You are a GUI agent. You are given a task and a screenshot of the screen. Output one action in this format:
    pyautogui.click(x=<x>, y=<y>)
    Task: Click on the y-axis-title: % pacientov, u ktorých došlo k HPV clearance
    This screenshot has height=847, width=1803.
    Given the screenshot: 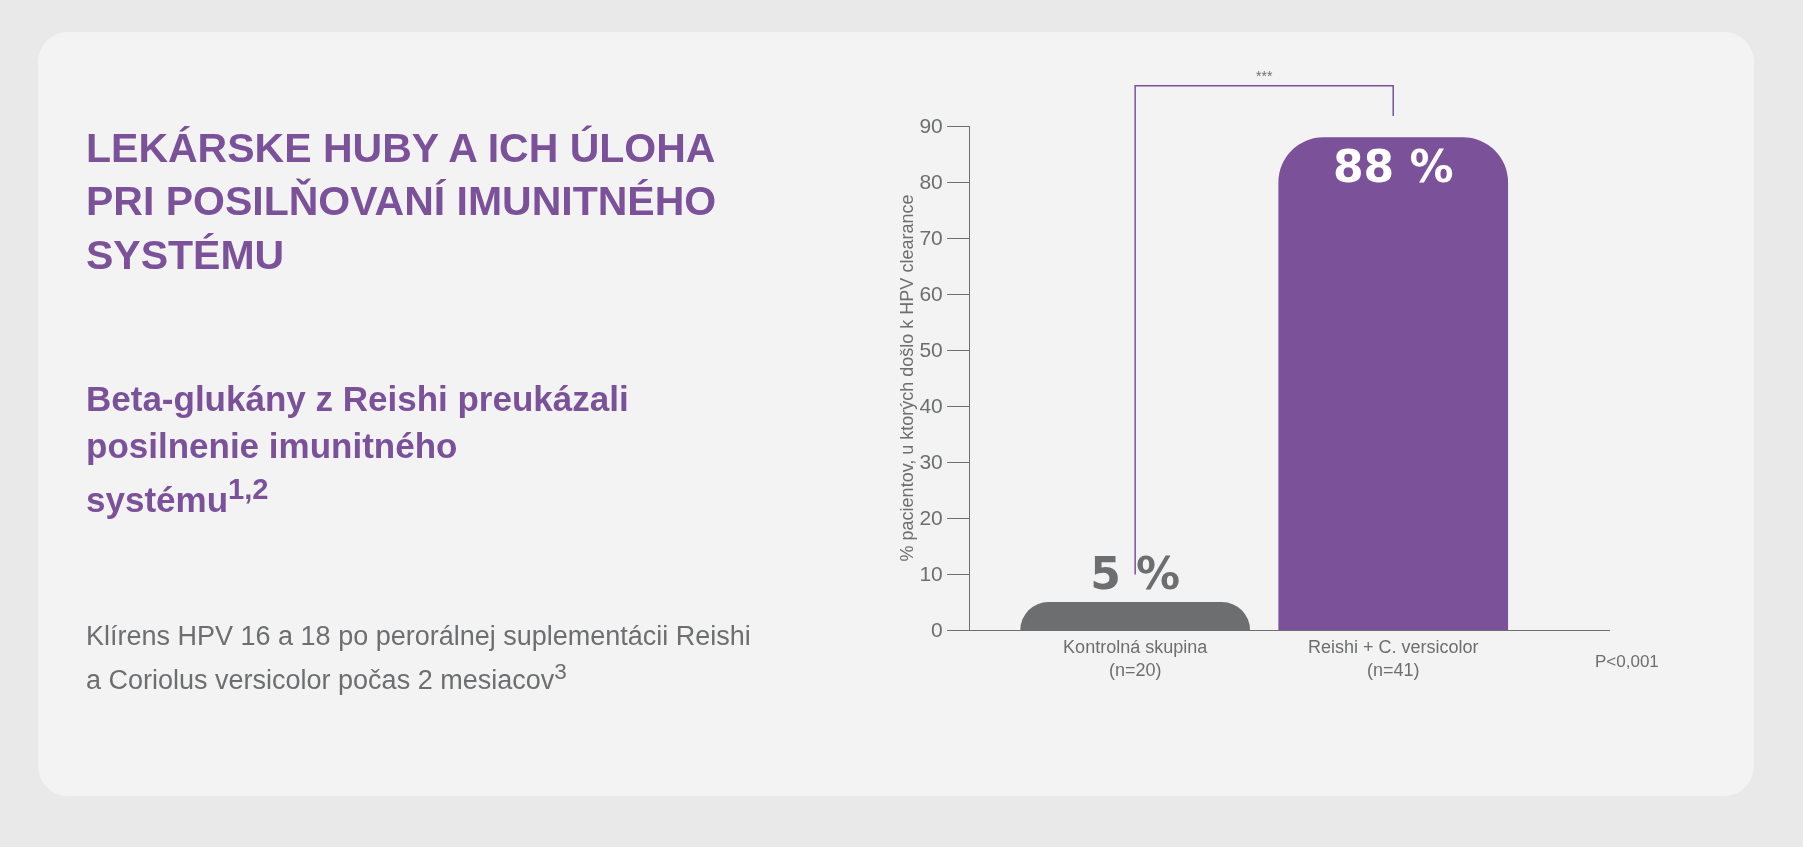 What is the action you would take?
    pyautogui.click(x=907, y=378)
    